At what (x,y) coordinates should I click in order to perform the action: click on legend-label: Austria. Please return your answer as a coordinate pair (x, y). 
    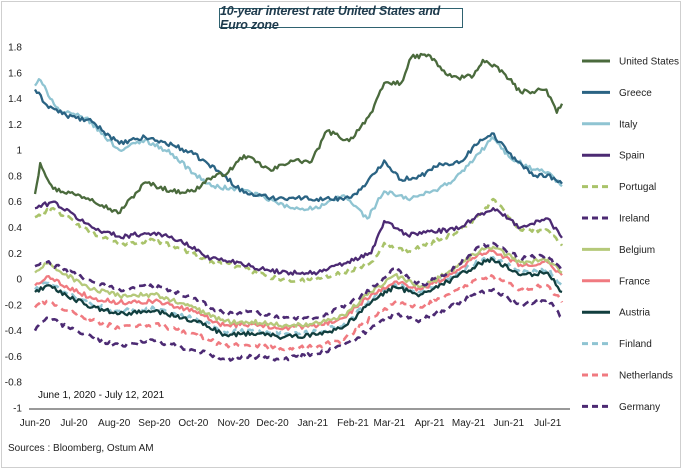
    Looking at the image, I should click on (635, 313).